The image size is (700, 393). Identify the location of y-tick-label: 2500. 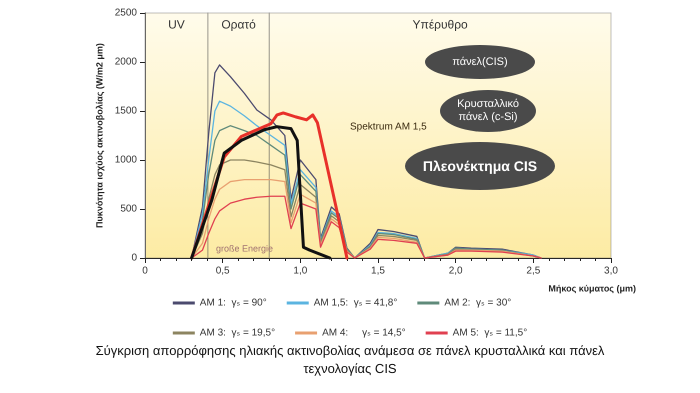
(126, 13).